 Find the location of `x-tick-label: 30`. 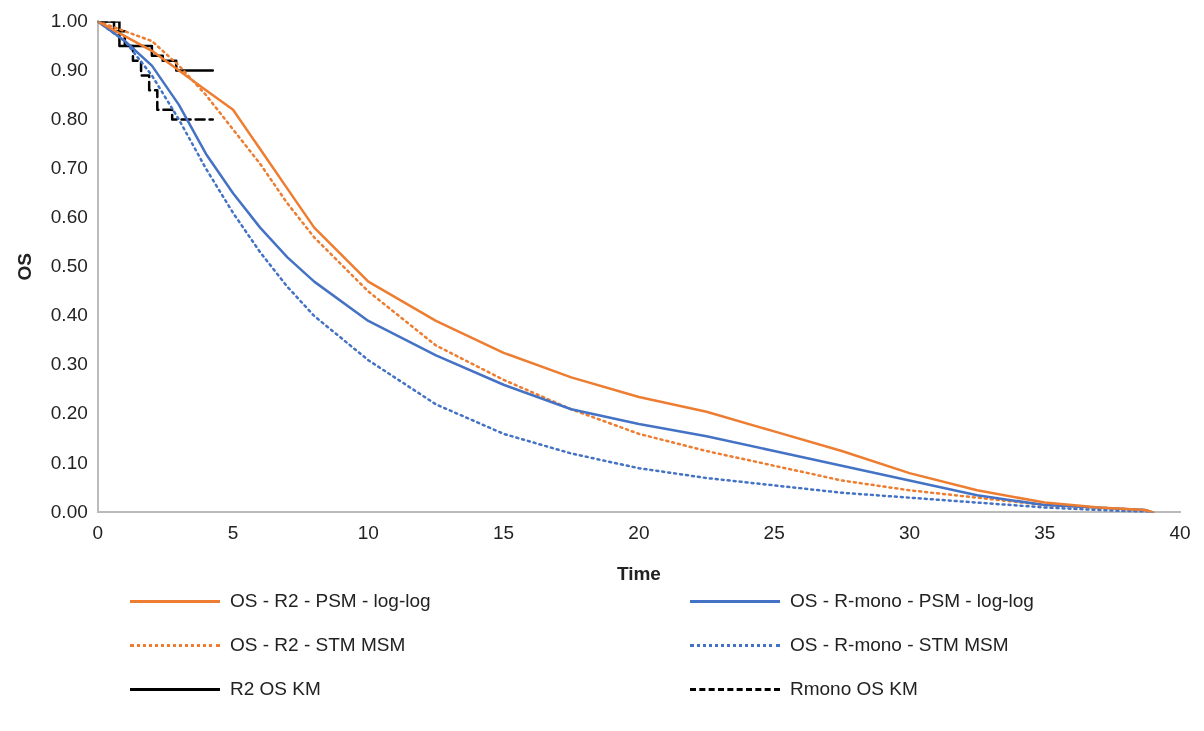

x-tick-label: 30 is located at coordinates (909, 533).